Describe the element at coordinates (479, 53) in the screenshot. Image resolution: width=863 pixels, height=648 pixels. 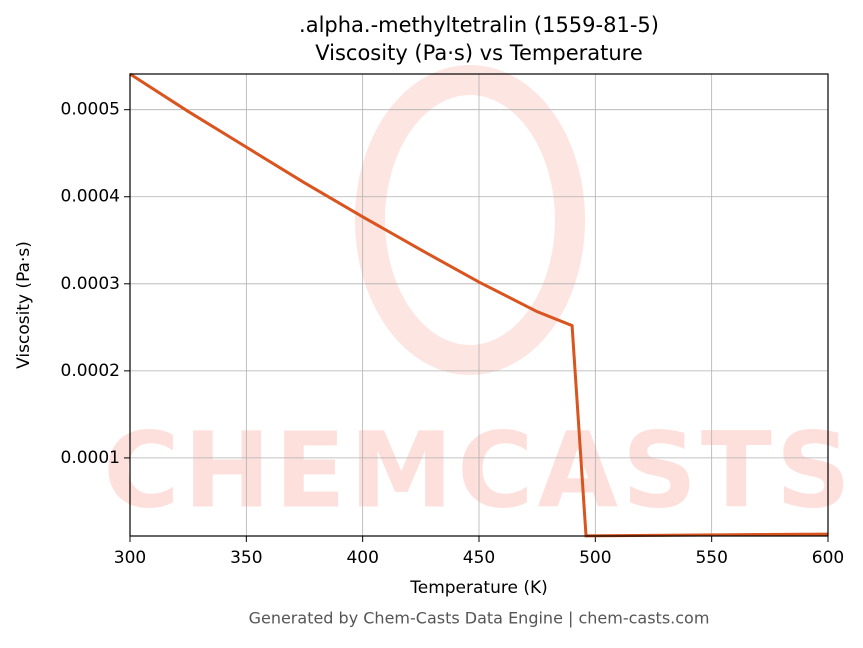
I see `chart-subtitle: Viscosity (Pa·s) vs Temperature` at that location.